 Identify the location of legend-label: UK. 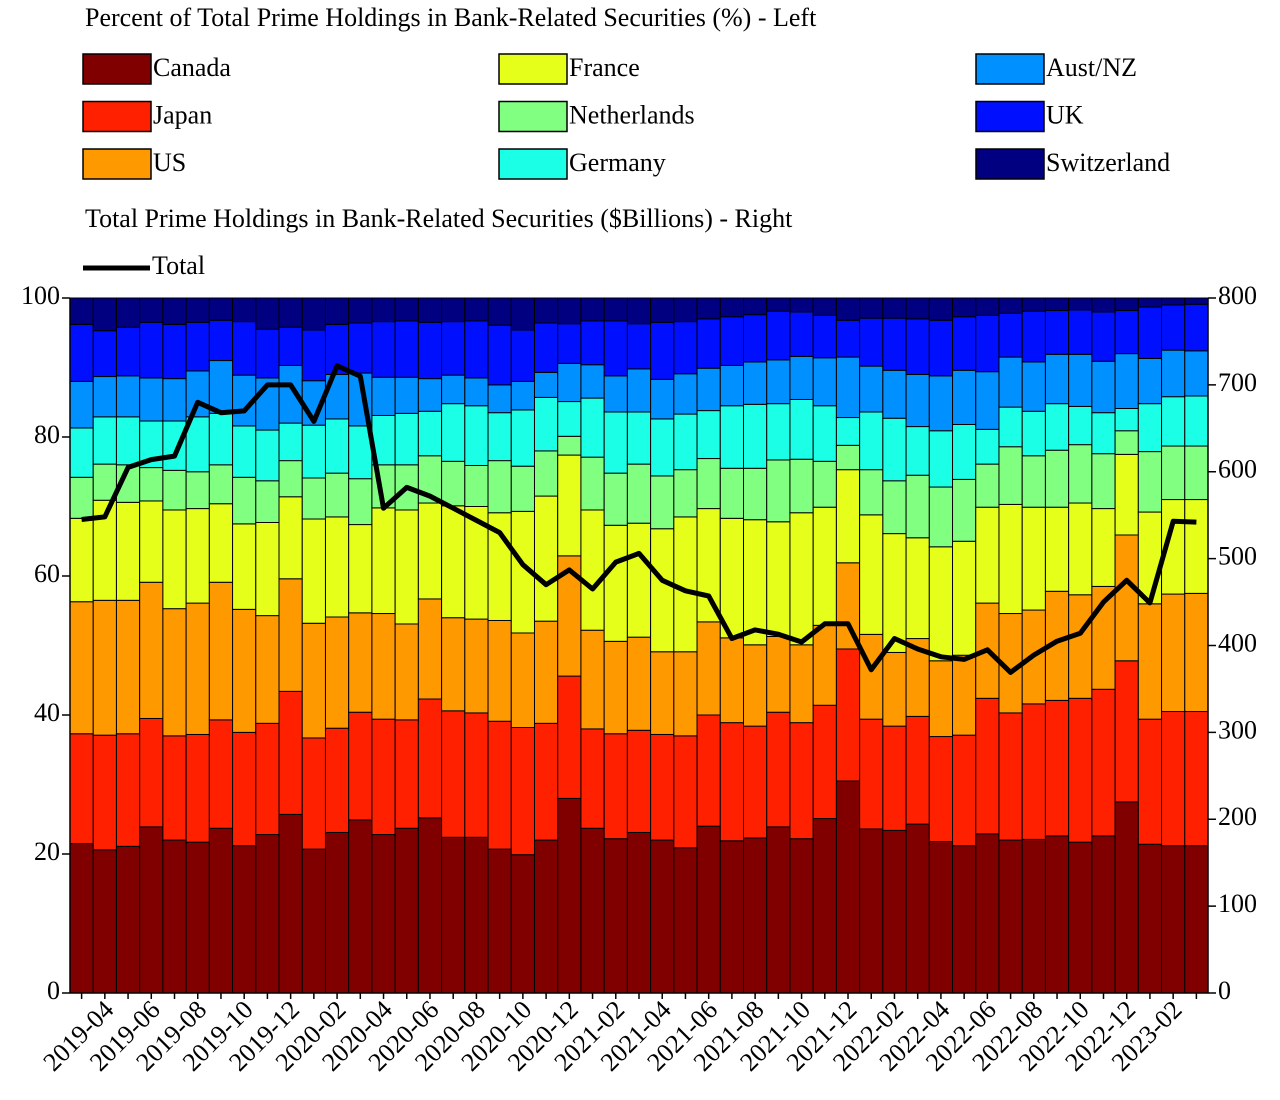
(1065, 114).